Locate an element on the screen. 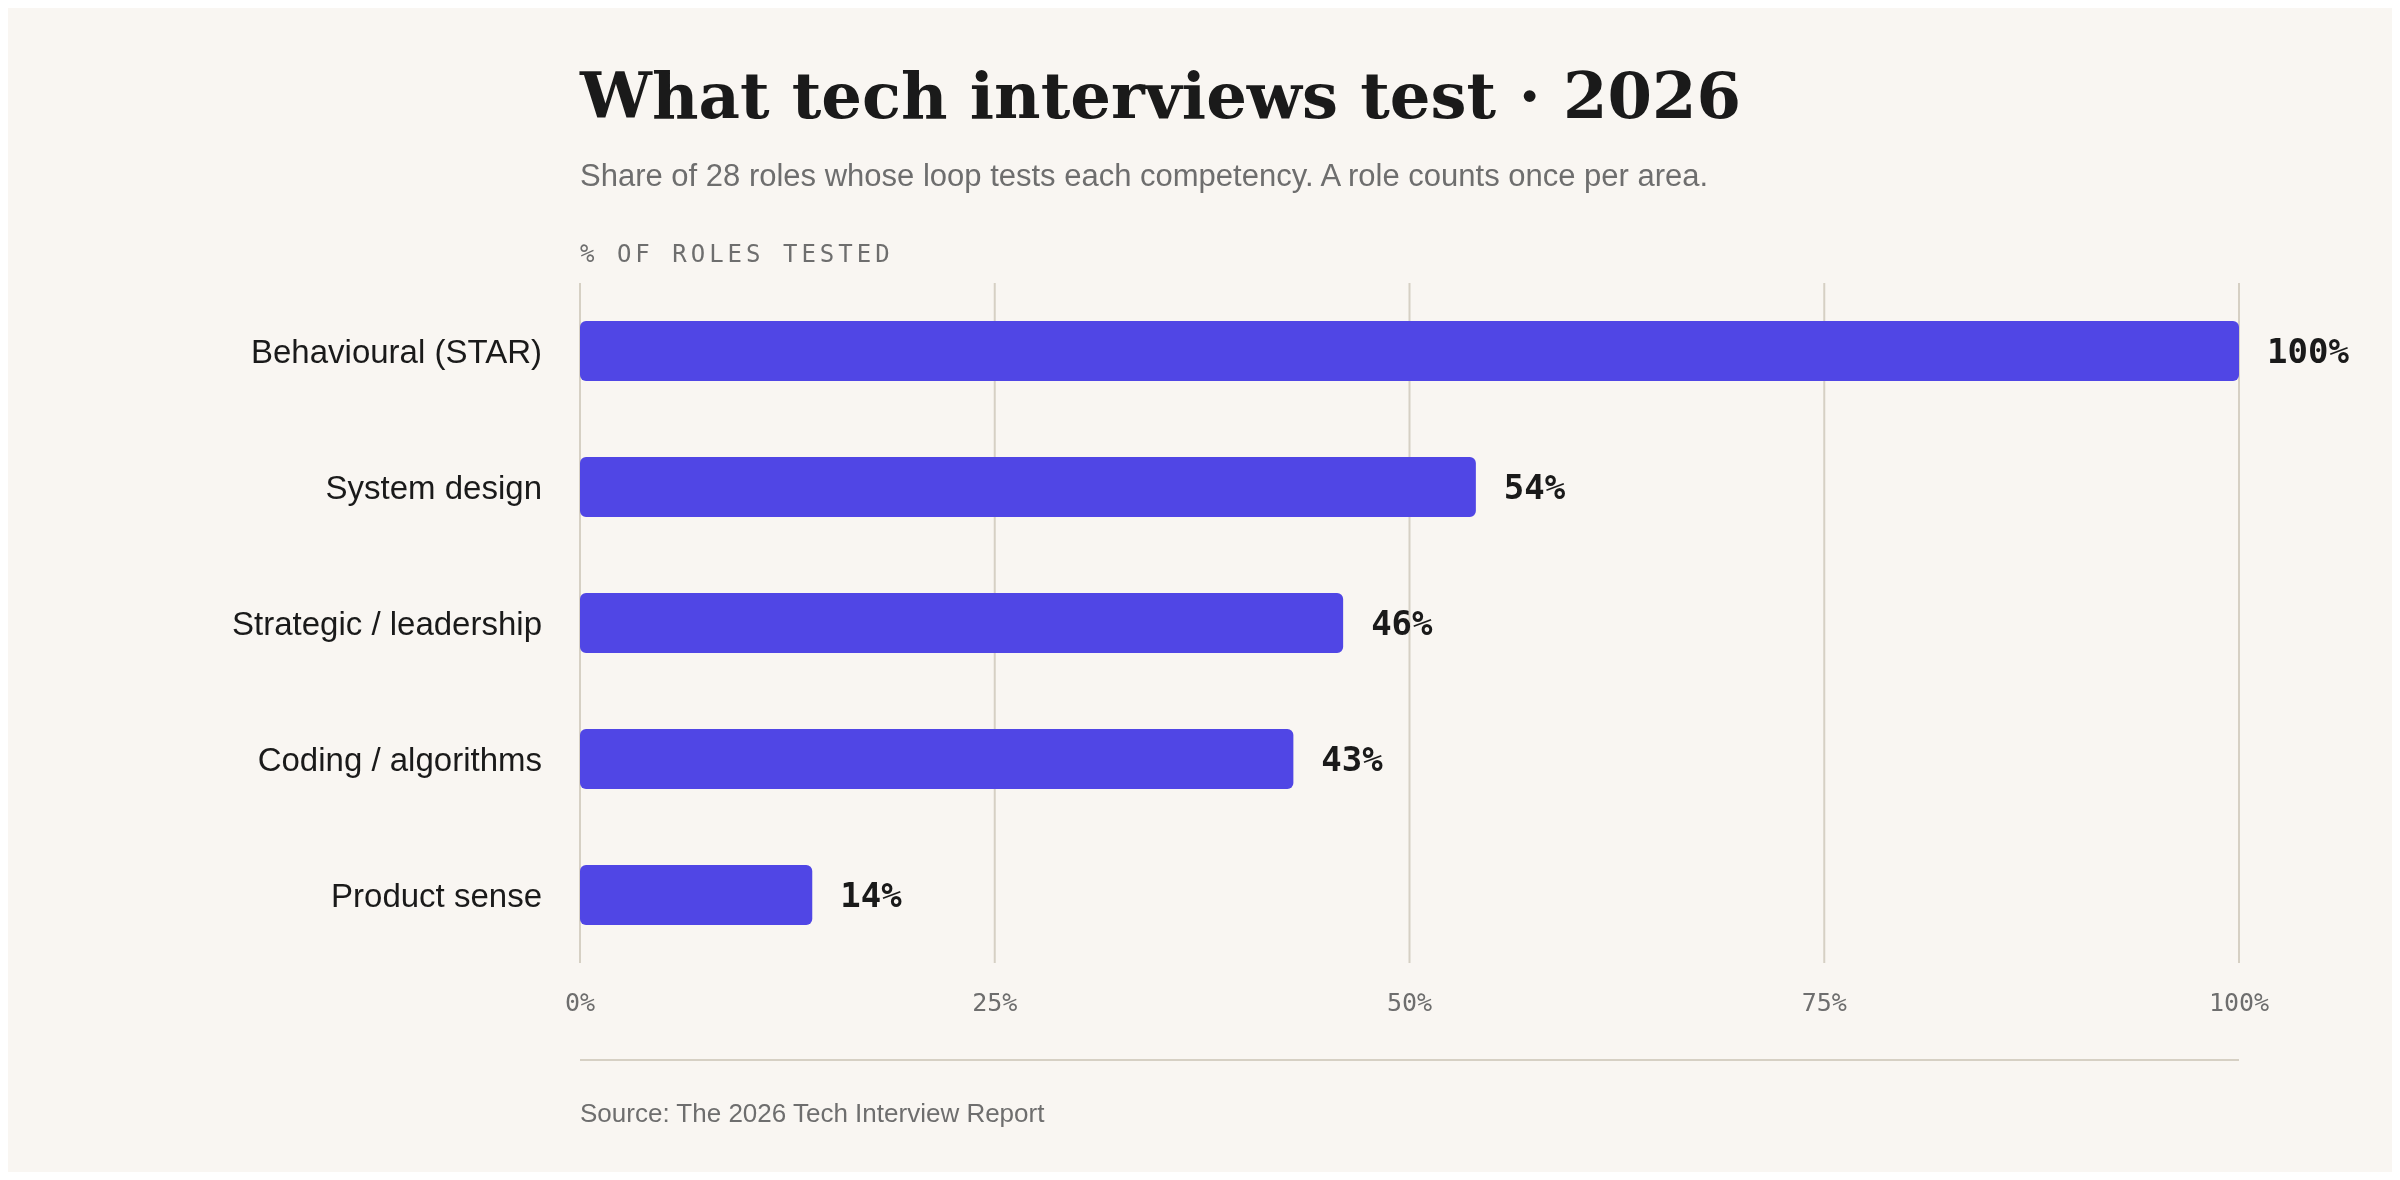 This screenshot has height=1180, width=2400. data-label: 14% is located at coordinates (871, 895).